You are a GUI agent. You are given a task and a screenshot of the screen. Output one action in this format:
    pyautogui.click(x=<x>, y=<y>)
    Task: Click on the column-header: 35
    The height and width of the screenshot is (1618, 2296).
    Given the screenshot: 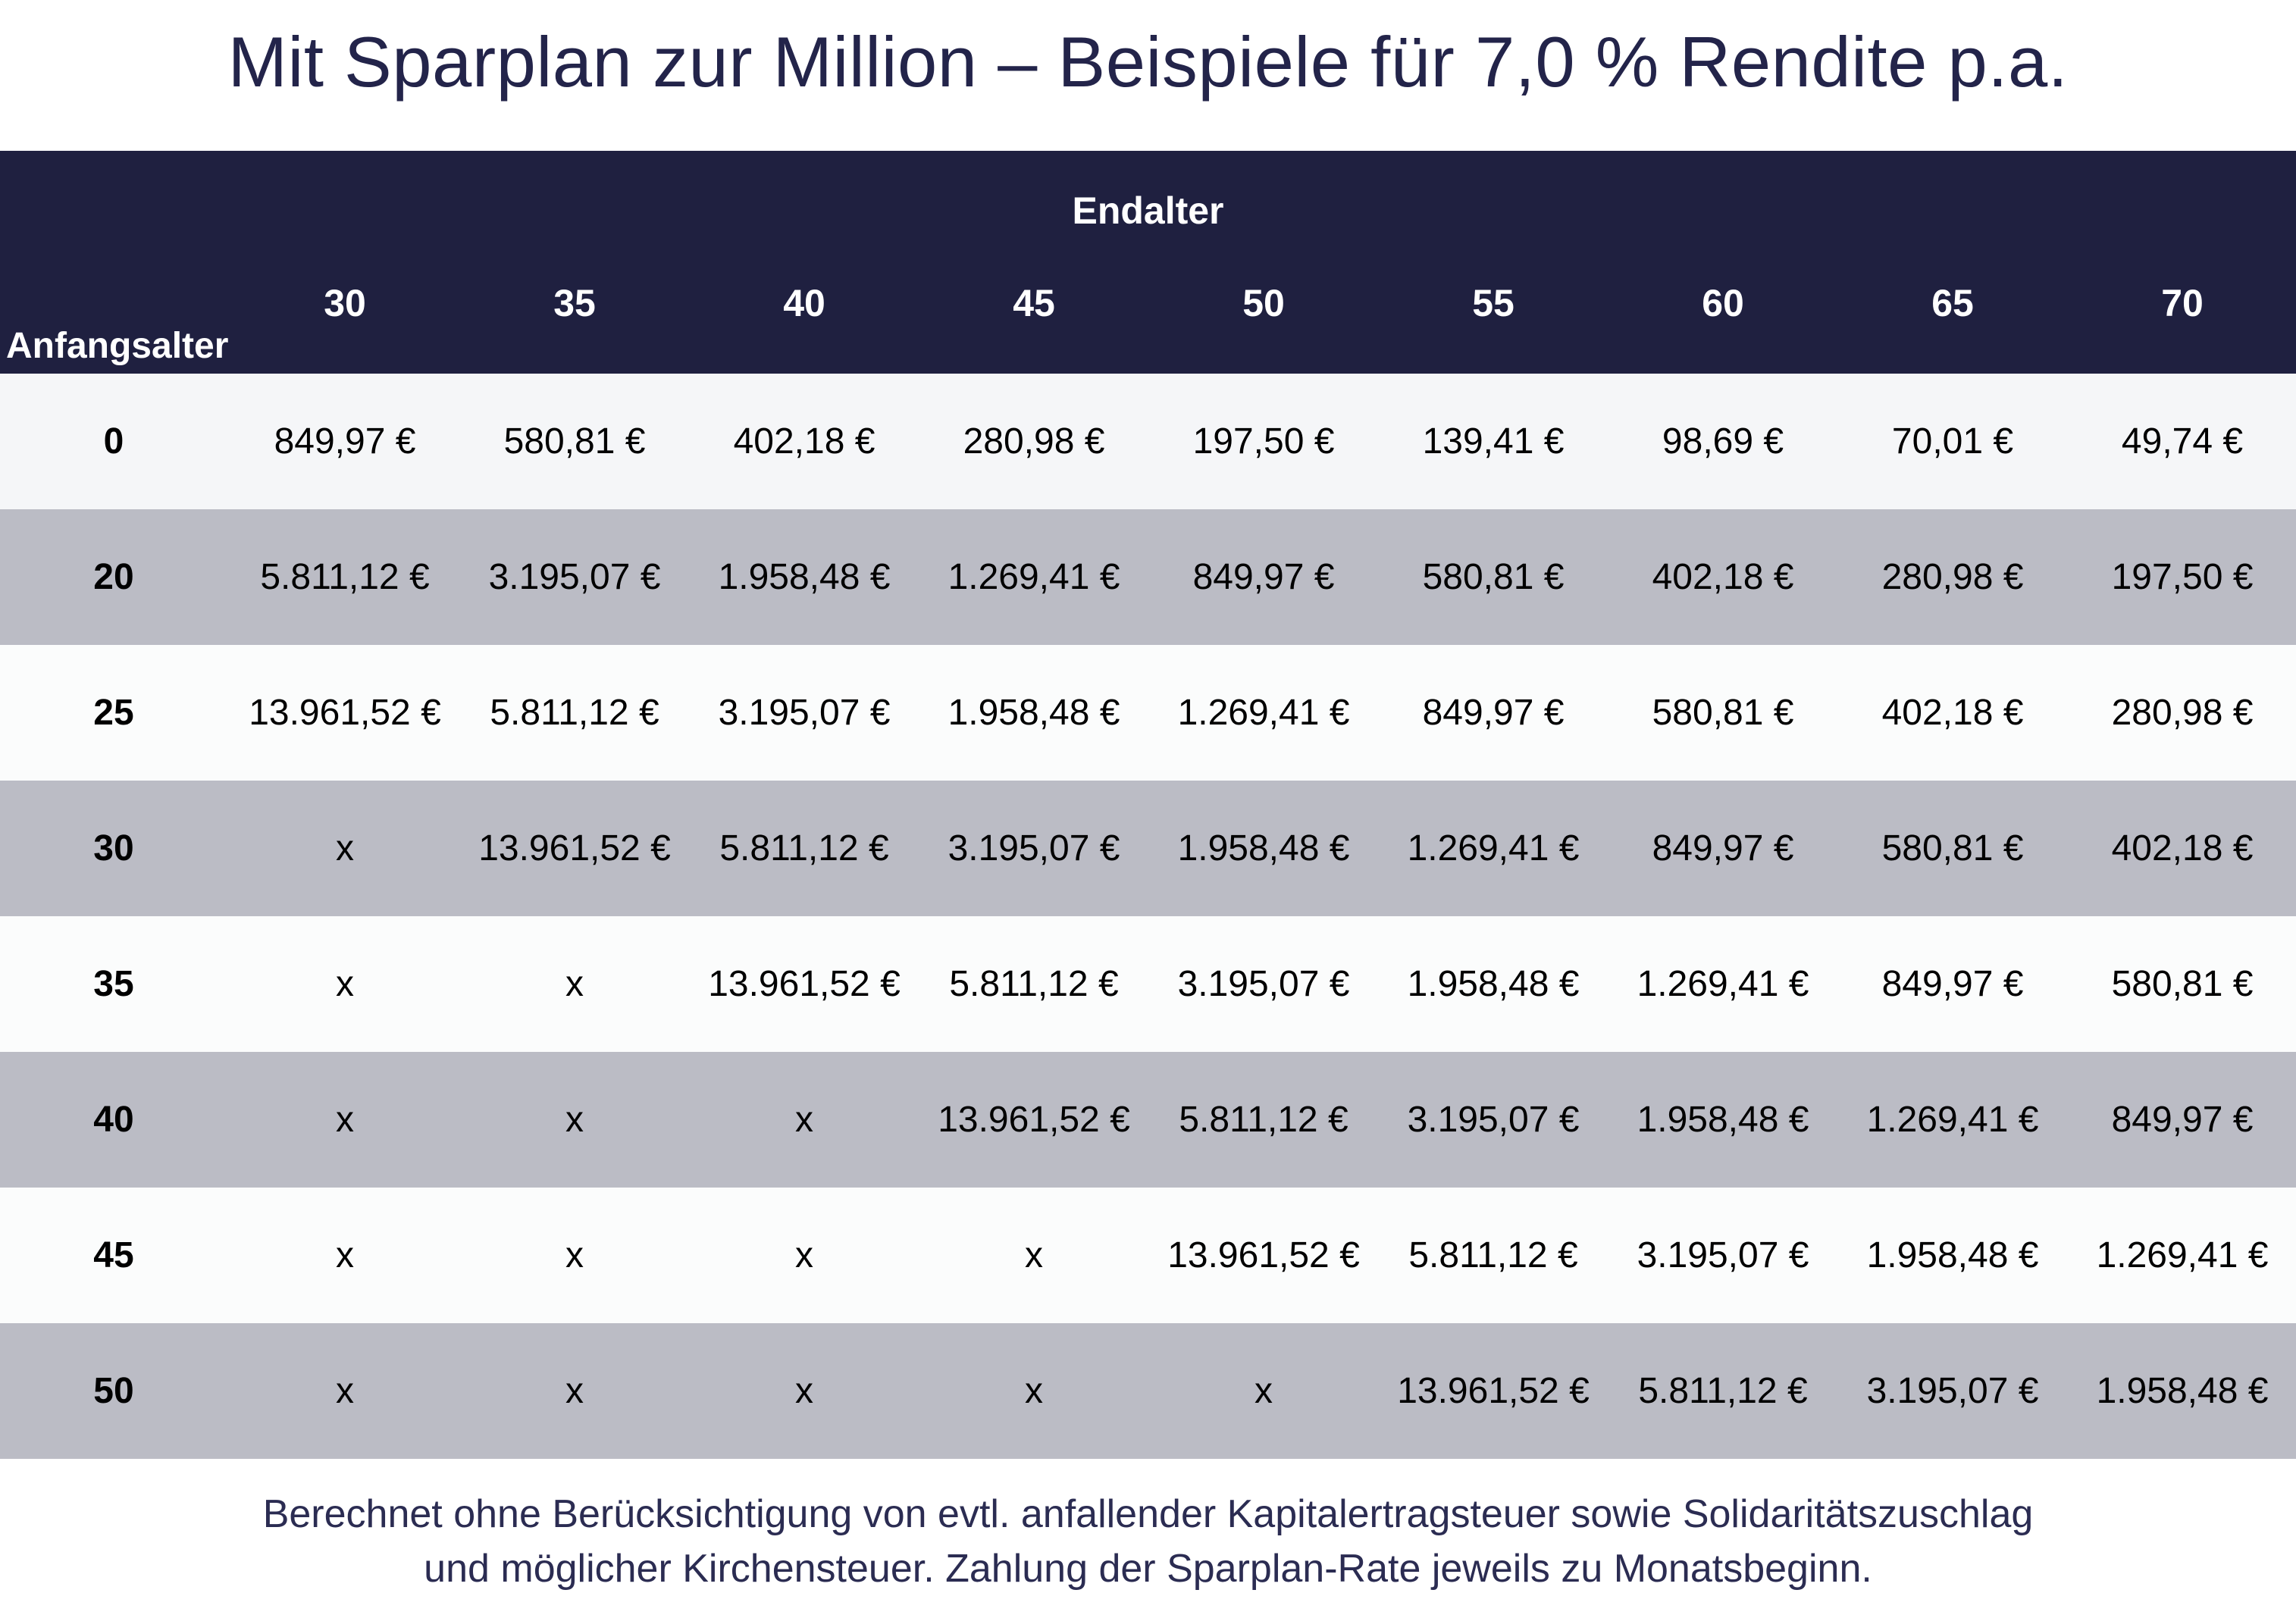 What is the action you would take?
    pyautogui.click(x=574, y=303)
    